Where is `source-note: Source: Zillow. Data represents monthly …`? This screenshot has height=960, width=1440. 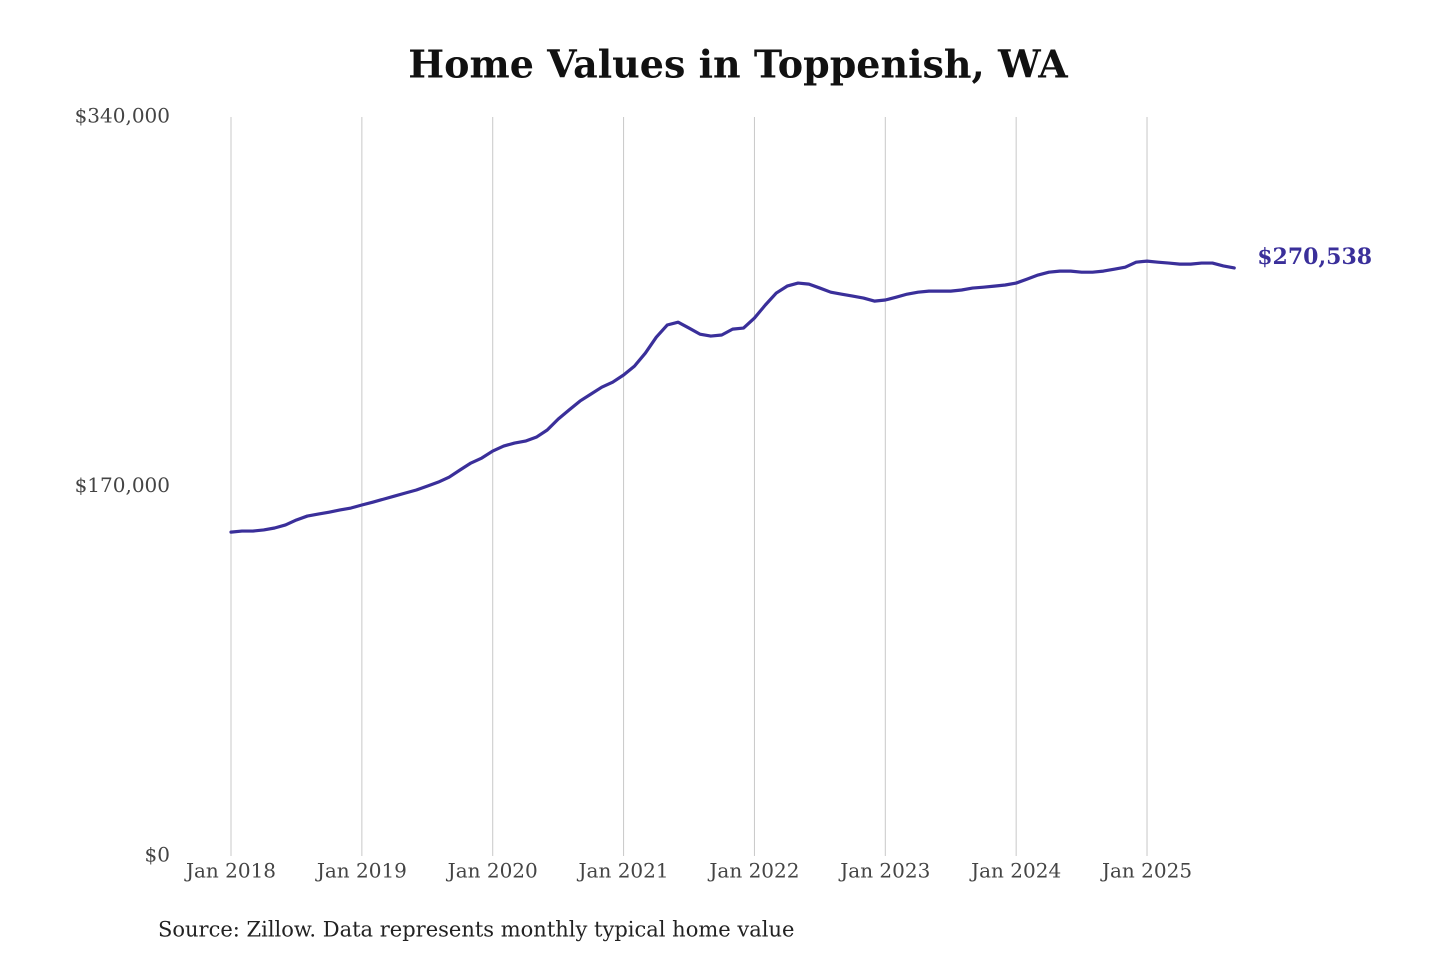 source-note: Source: Zillow. Data represents monthly … is located at coordinates (476, 930).